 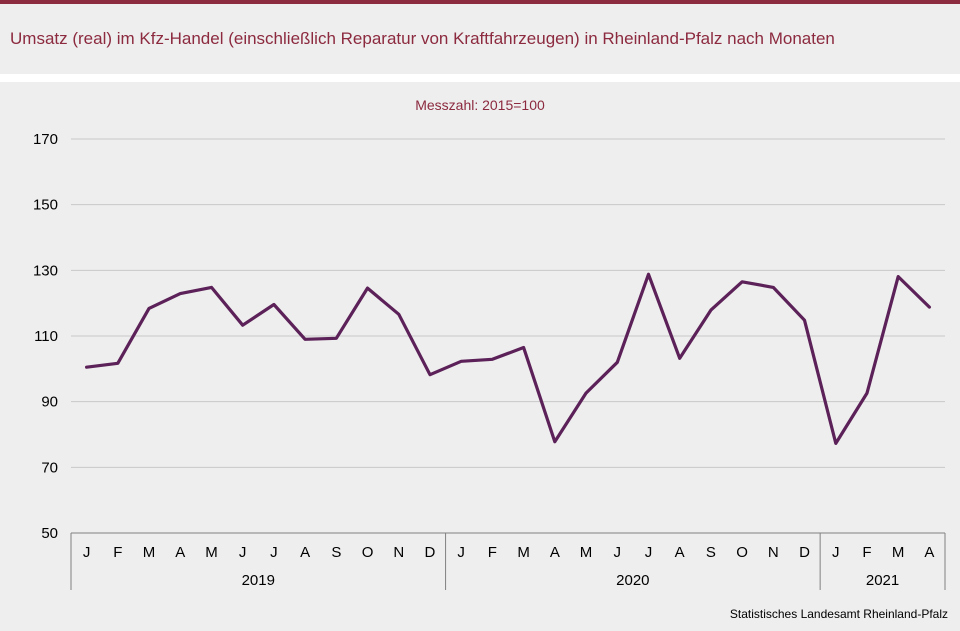 I want to click on chart-subtitle: Messzahl: 2015=100, so click(x=480, y=105).